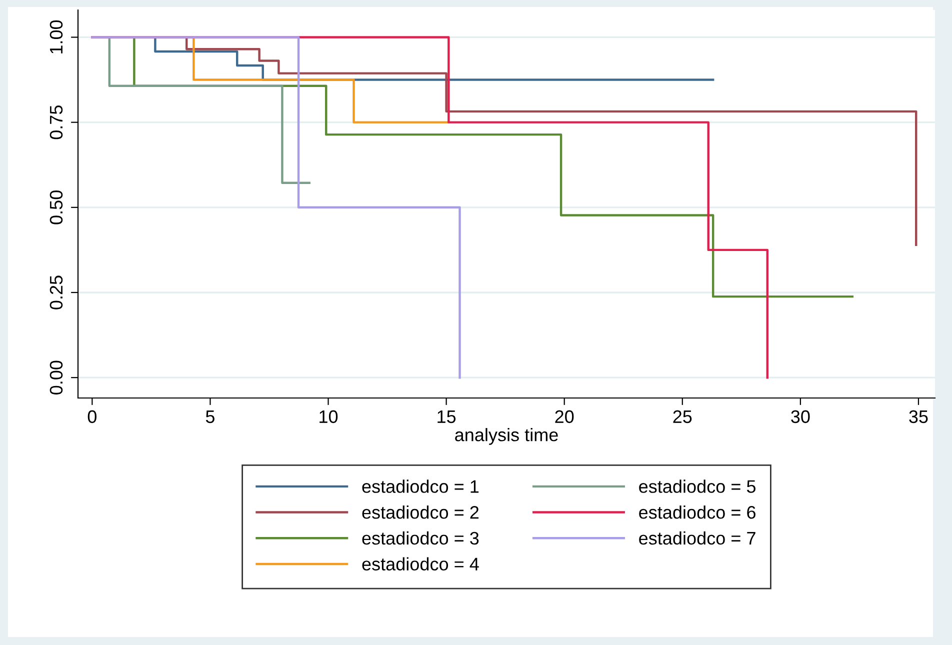 The height and width of the screenshot is (645, 952). Describe the element at coordinates (800, 417) in the screenshot. I see `x-tick-label: 30` at that location.